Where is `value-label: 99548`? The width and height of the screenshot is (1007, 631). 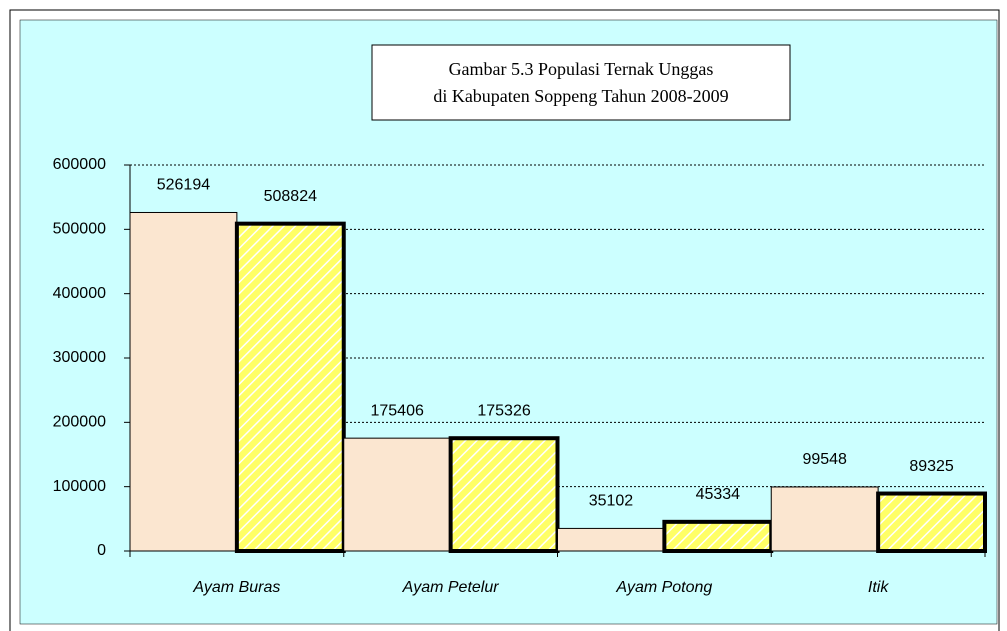 value-label: 99548 is located at coordinates (824, 459).